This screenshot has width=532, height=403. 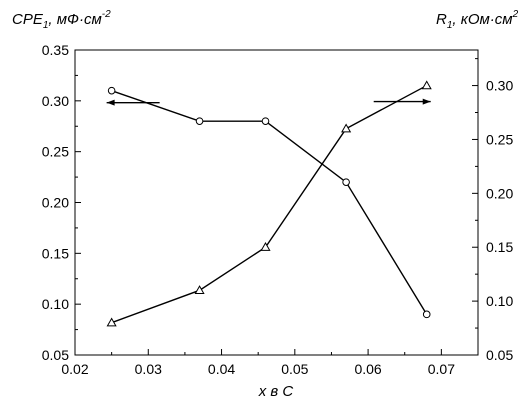 I want to click on right-y-title-main: R, so click(x=441, y=19).